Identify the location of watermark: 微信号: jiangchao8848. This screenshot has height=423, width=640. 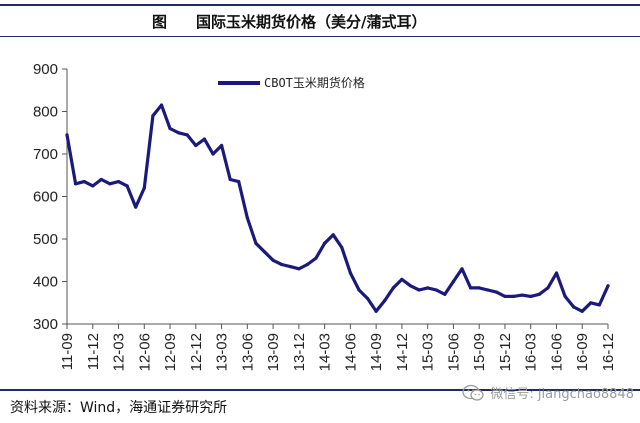
(548, 392).